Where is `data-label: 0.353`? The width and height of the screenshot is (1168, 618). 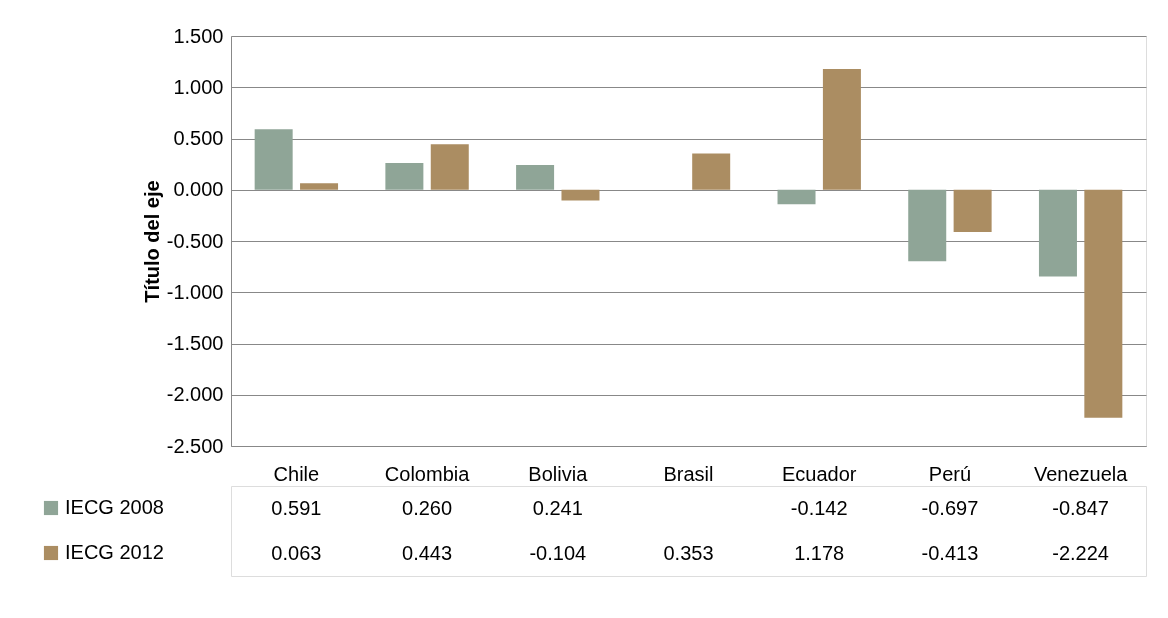 data-label: 0.353 is located at coordinates (688, 552).